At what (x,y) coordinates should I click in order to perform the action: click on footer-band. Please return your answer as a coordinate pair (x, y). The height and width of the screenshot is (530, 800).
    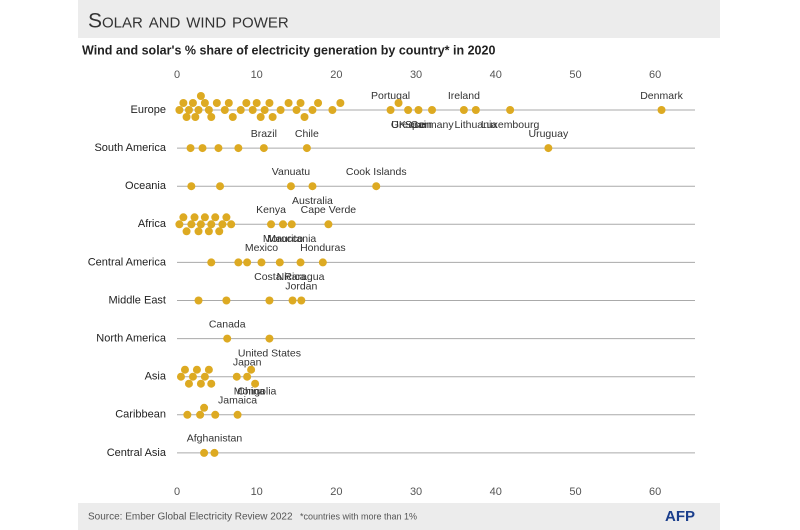
    Looking at the image, I should click on (399, 516).